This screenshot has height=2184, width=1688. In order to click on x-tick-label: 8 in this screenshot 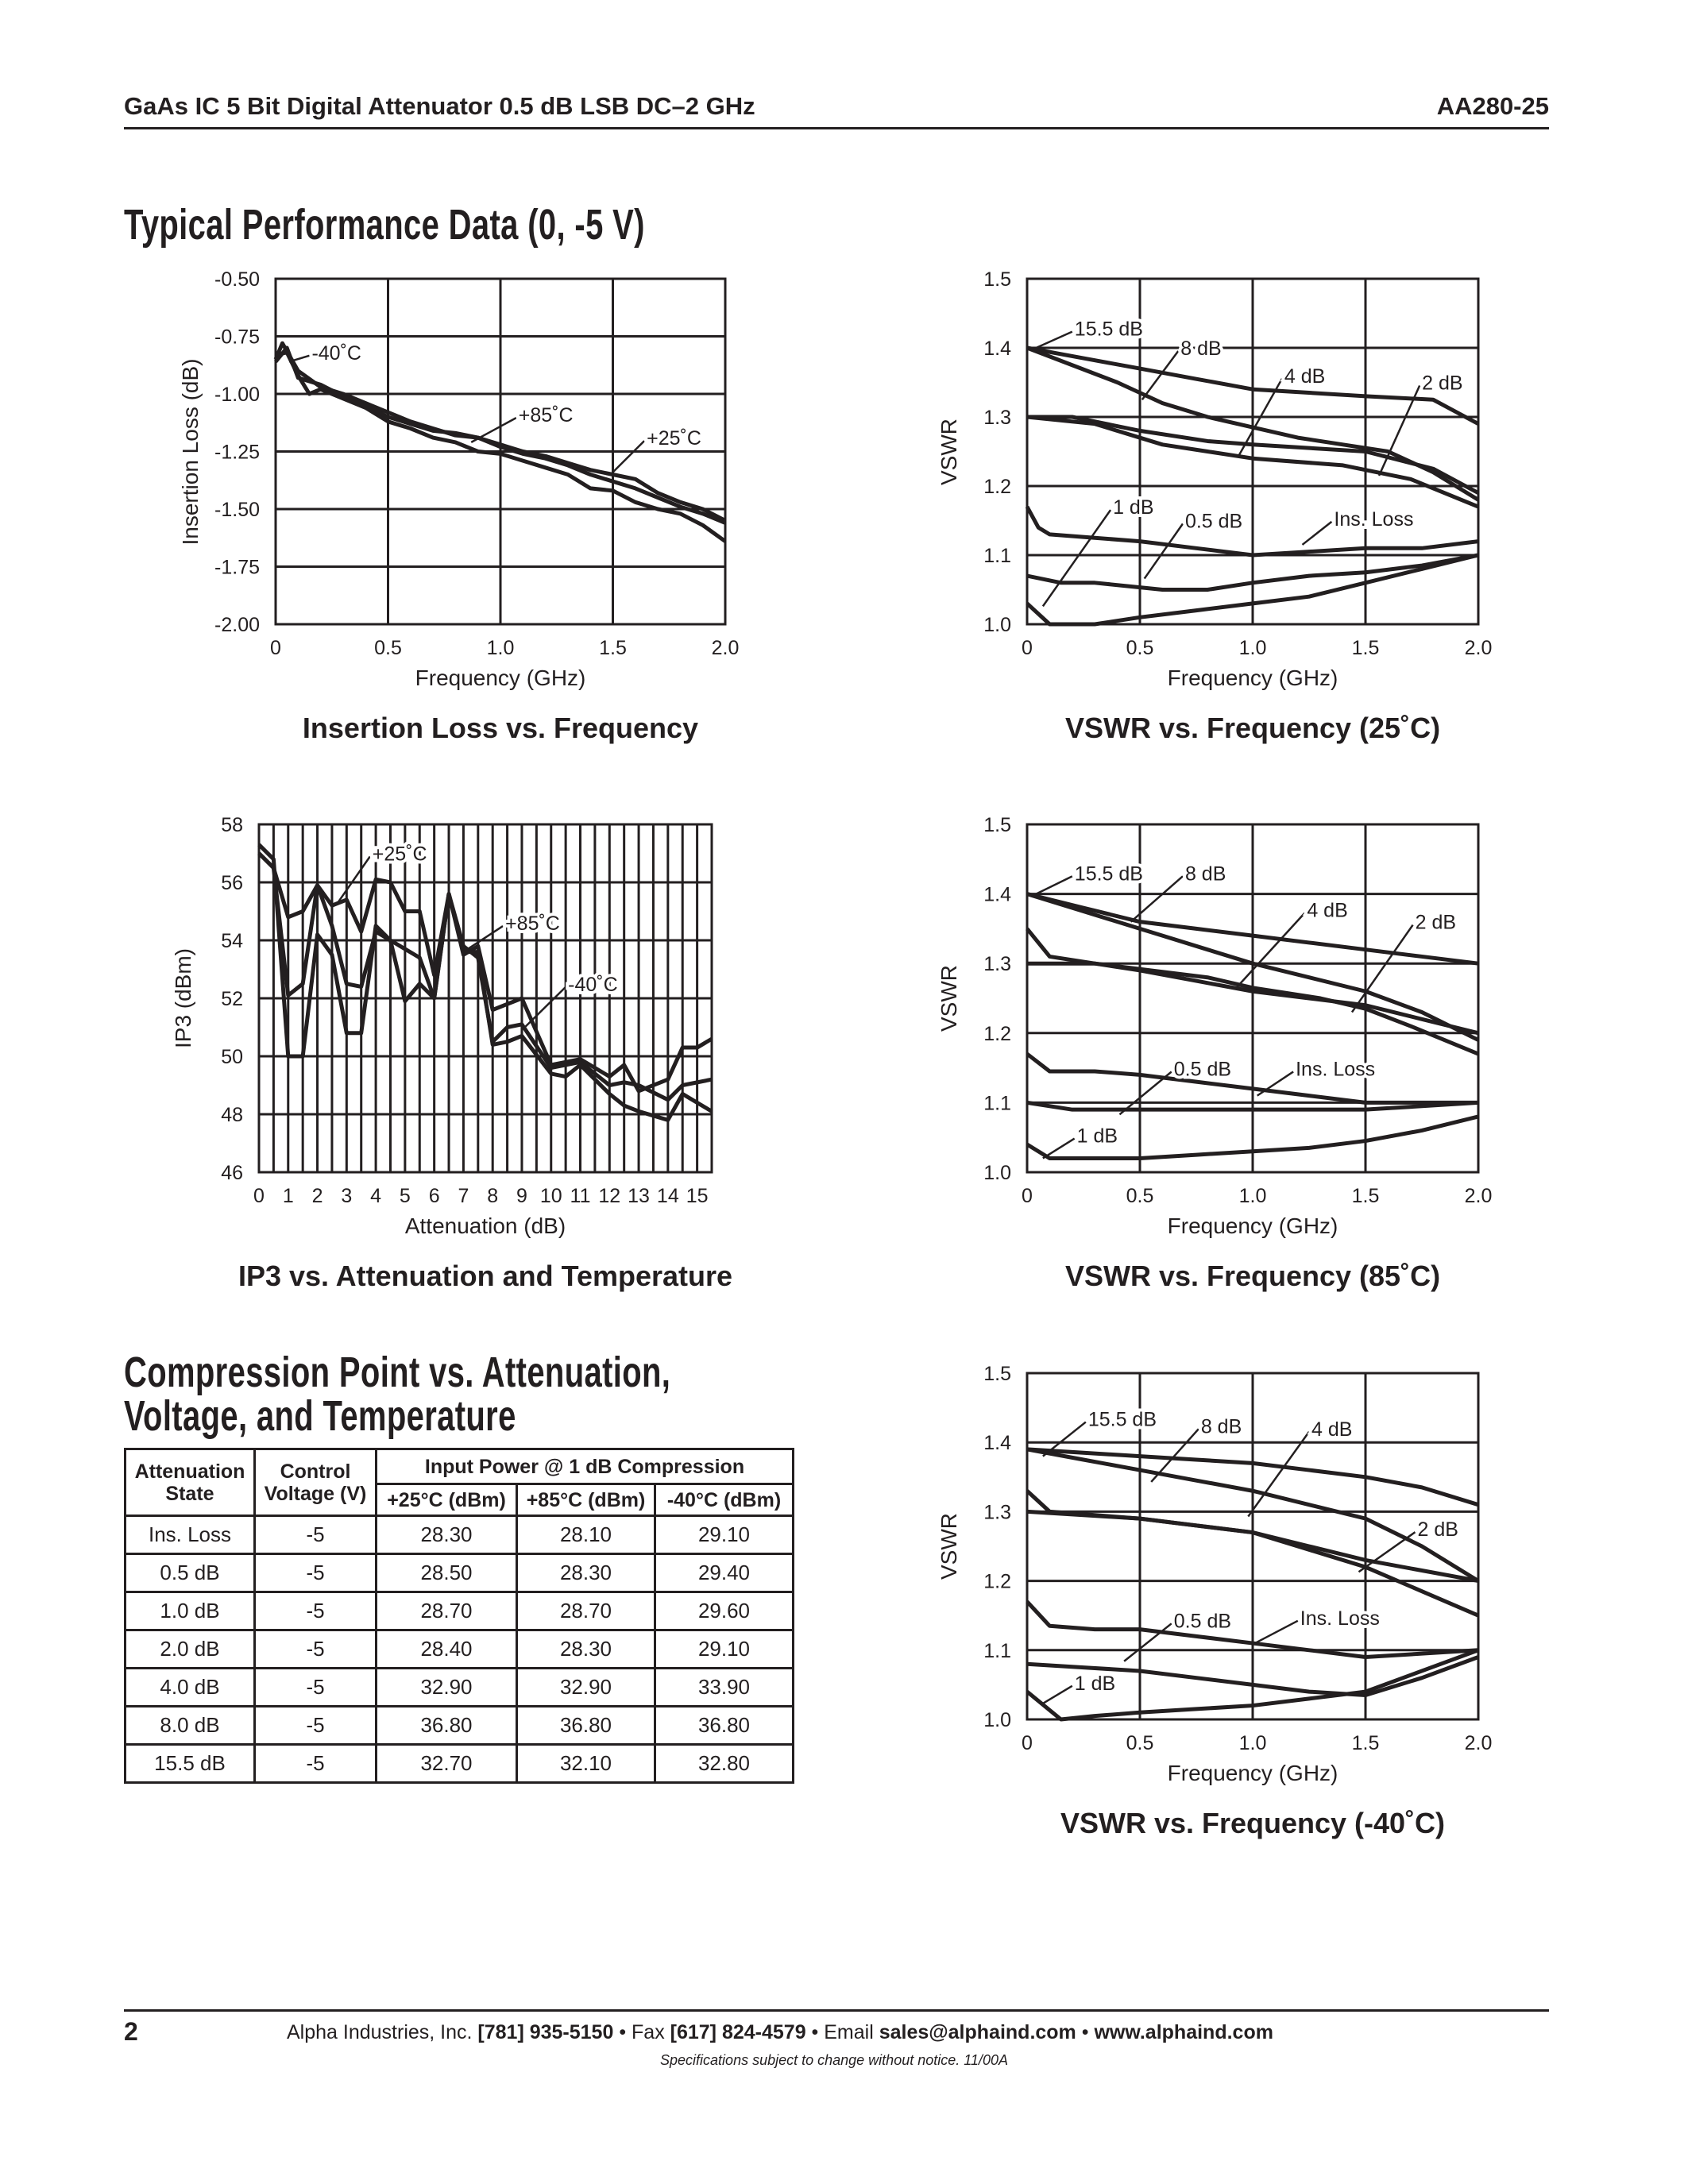, I will do `click(493, 1196)`.